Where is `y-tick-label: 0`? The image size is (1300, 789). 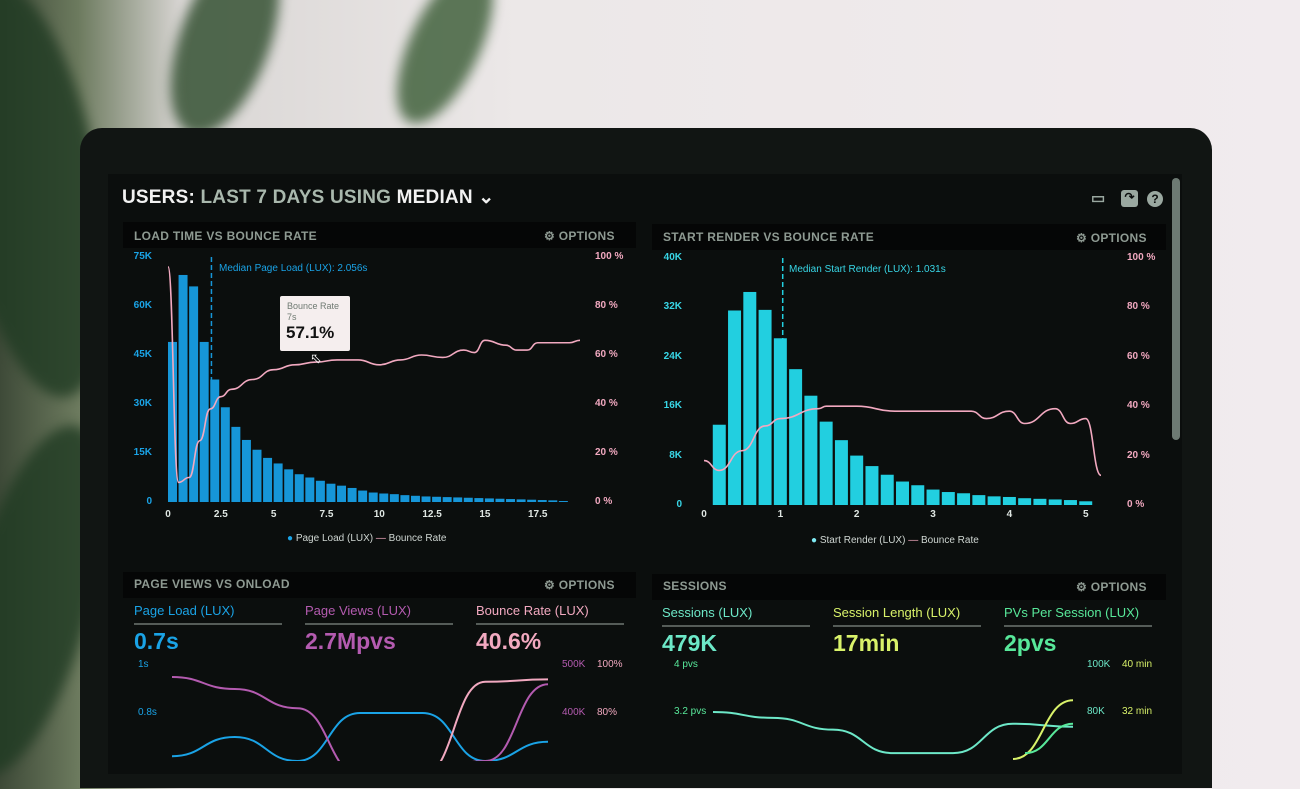 y-tick-label: 0 is located at coordinates (679, 504).